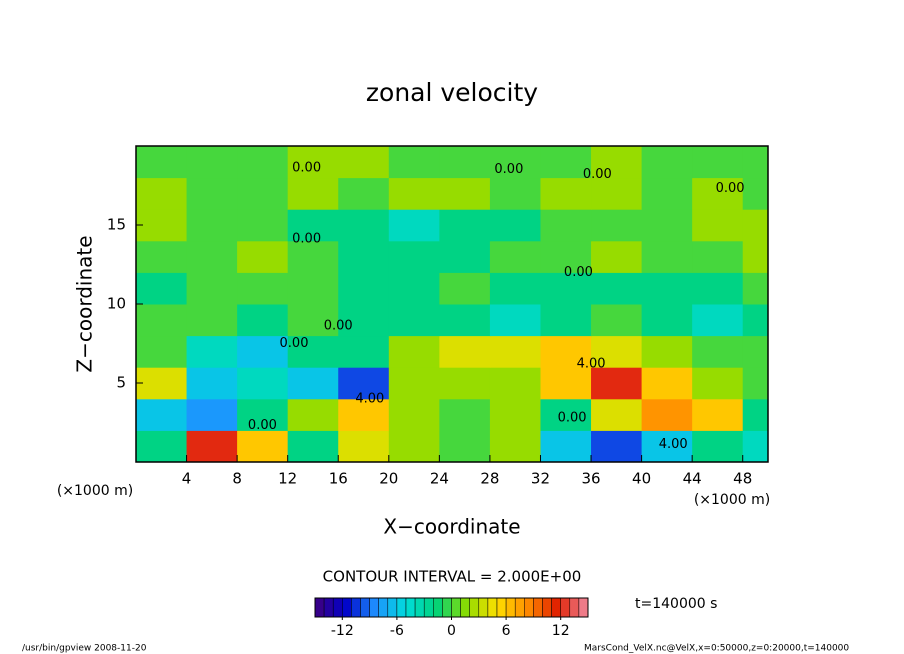  What do you see at coordinates (338, 479) in the screenshot?
I see `x-tick-label: 16` at bounding box center [338, 479].